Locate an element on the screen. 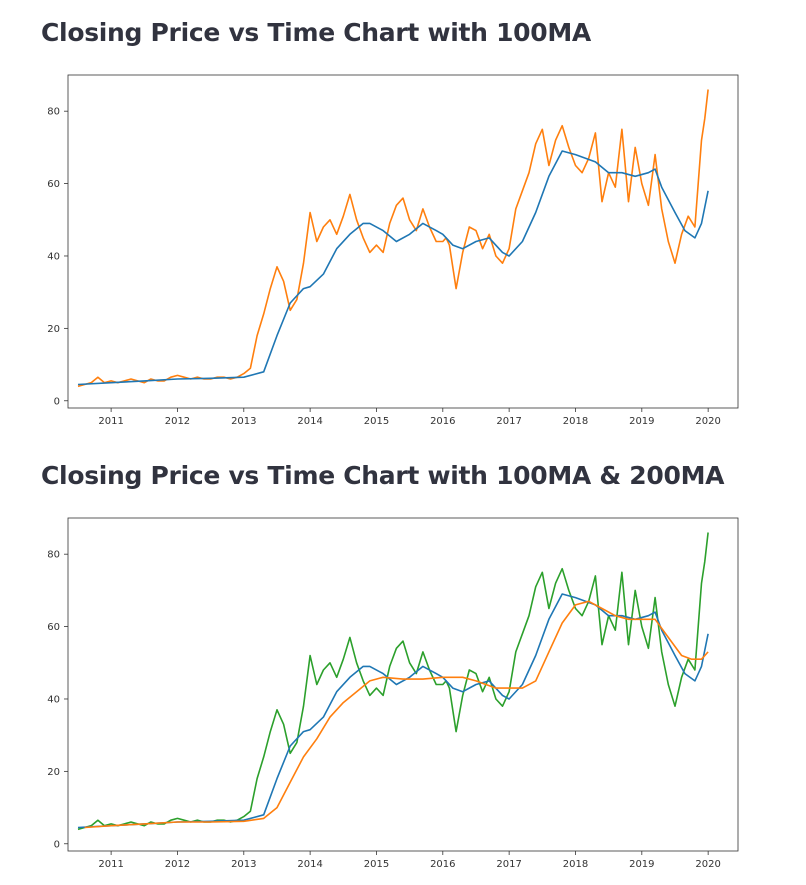  chart-2-x-tick-label: 2016 is located at coordinates (442, 864).